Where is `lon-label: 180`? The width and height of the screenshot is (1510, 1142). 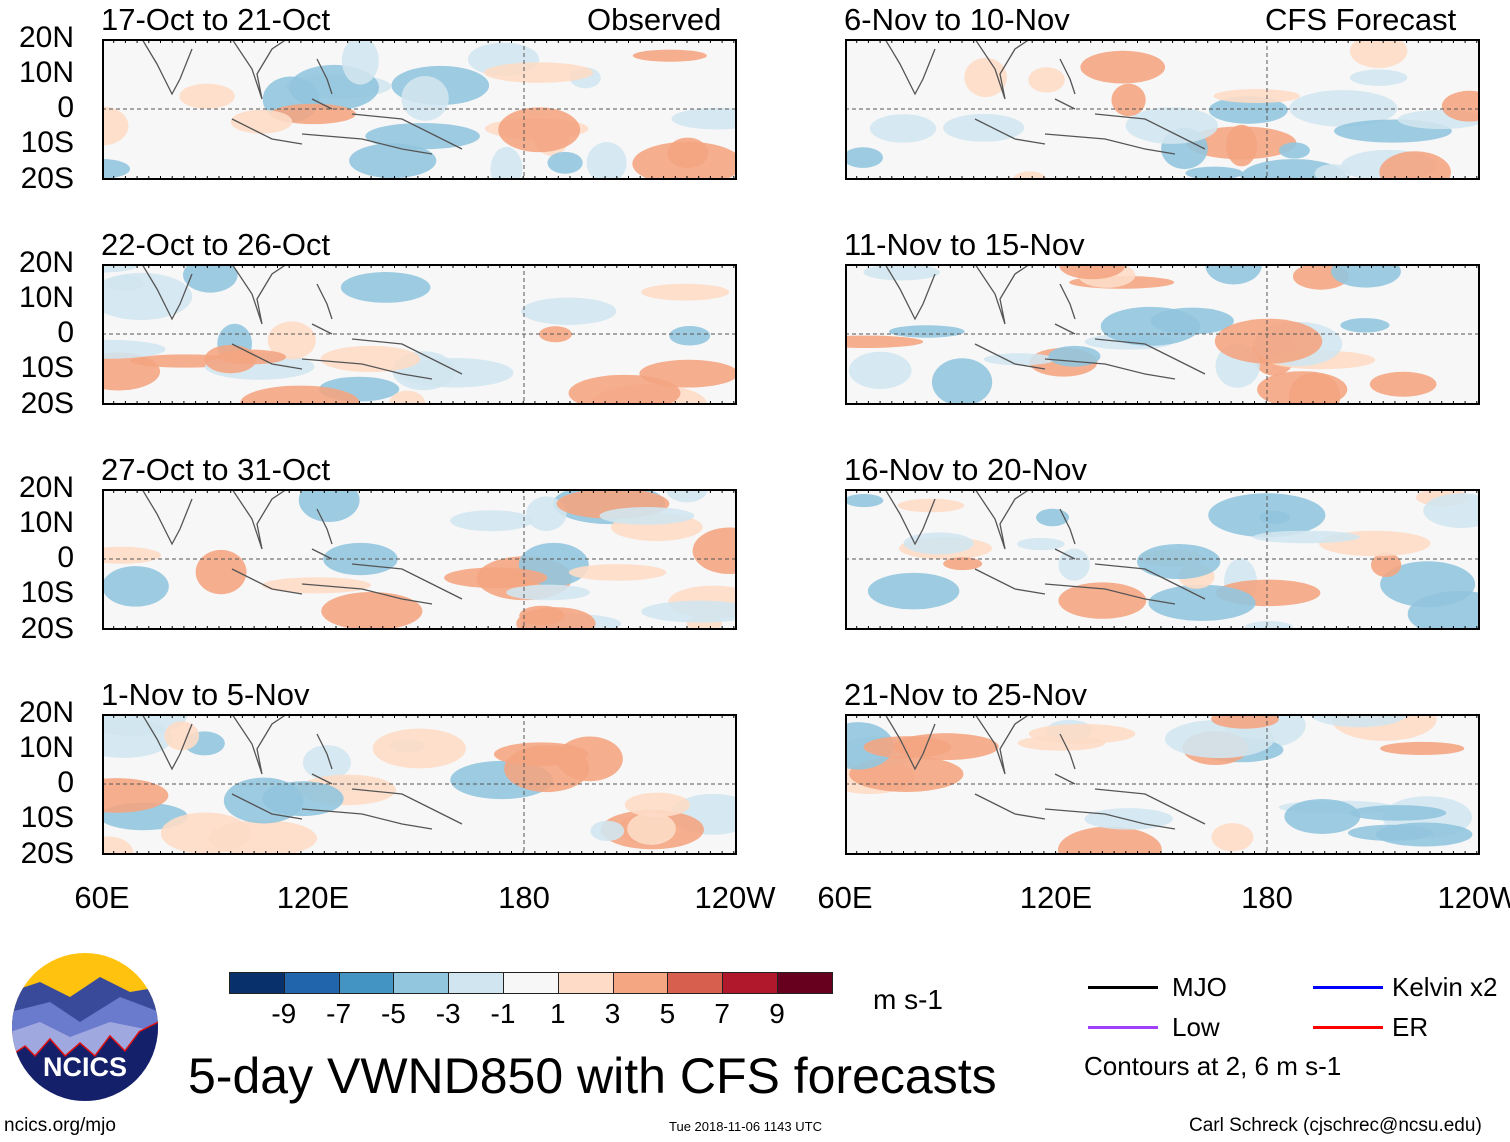 lon-label: 180 is located at coordinates (524, 897).